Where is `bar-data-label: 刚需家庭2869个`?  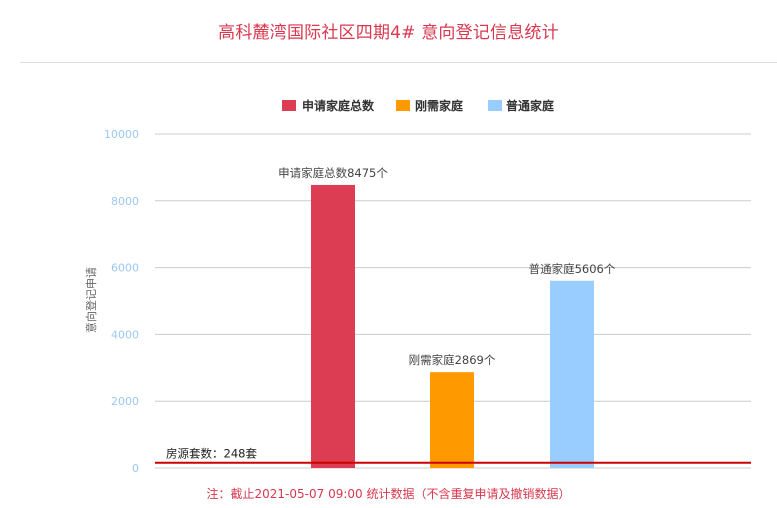 bar-data-label: 刚需家庭2869个 is located at coordinates (452, 360).